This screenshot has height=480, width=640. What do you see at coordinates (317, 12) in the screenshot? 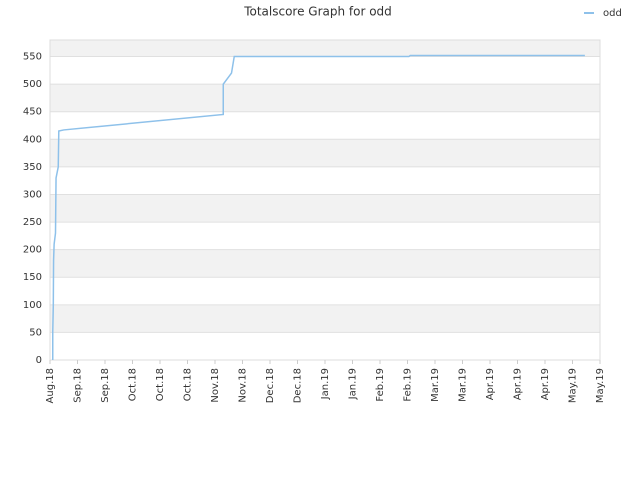
I see `chart-title: Totalscore Graph for odd` at bounding box center [317, 12].